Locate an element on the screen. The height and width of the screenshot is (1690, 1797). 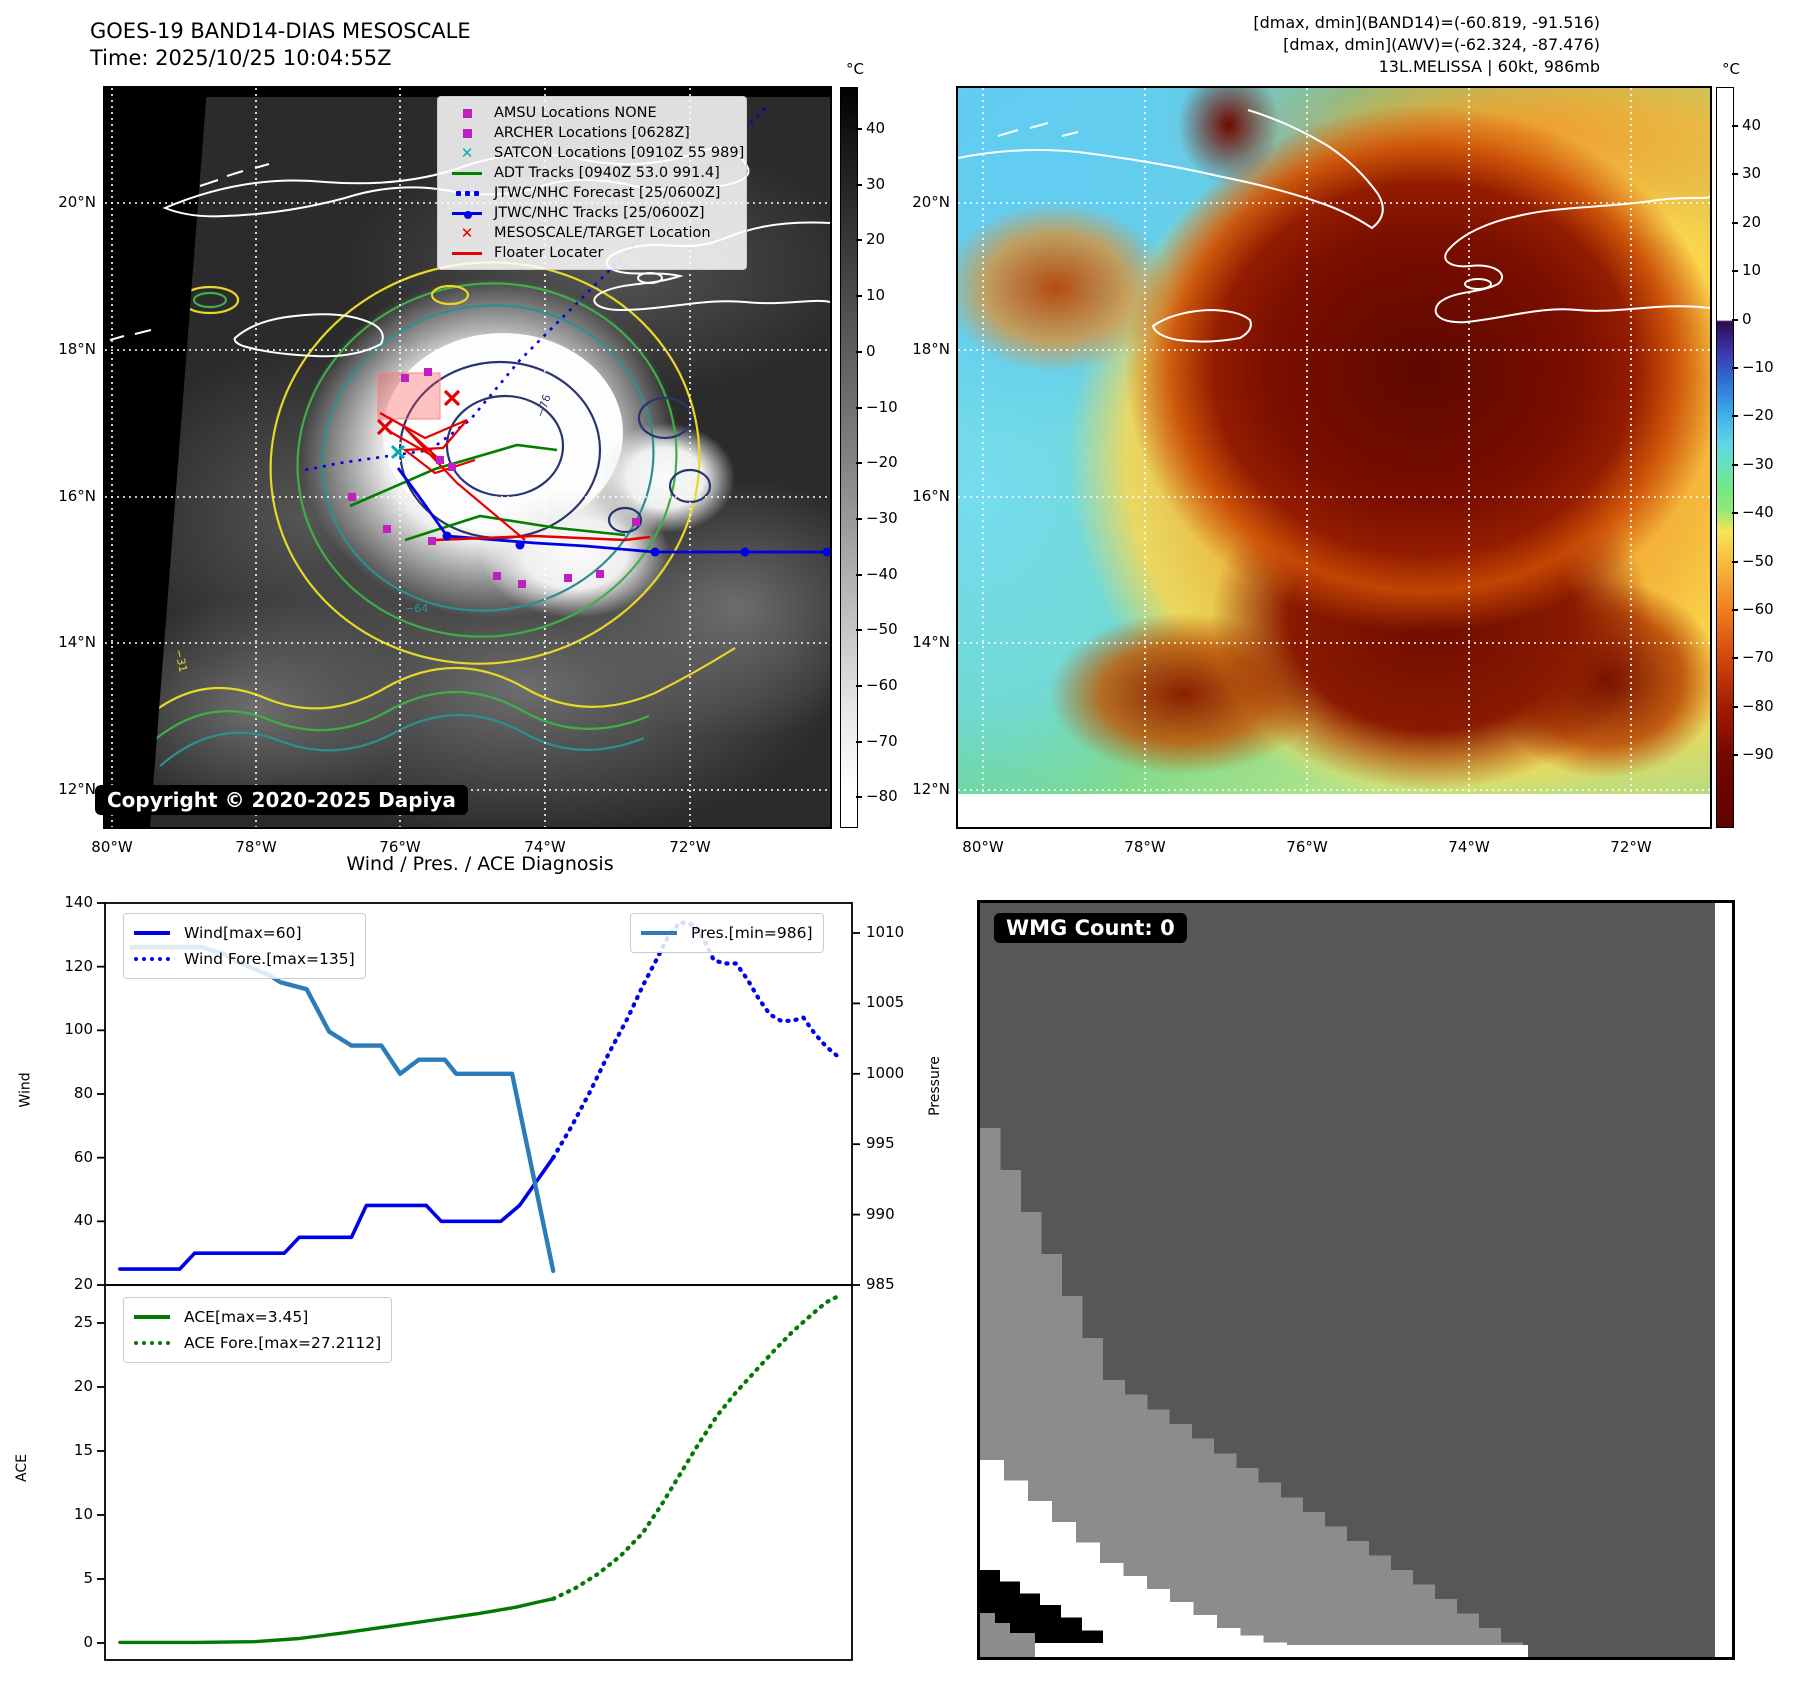
ace-axis-label: ACE is located at coordinates (21, 1468).